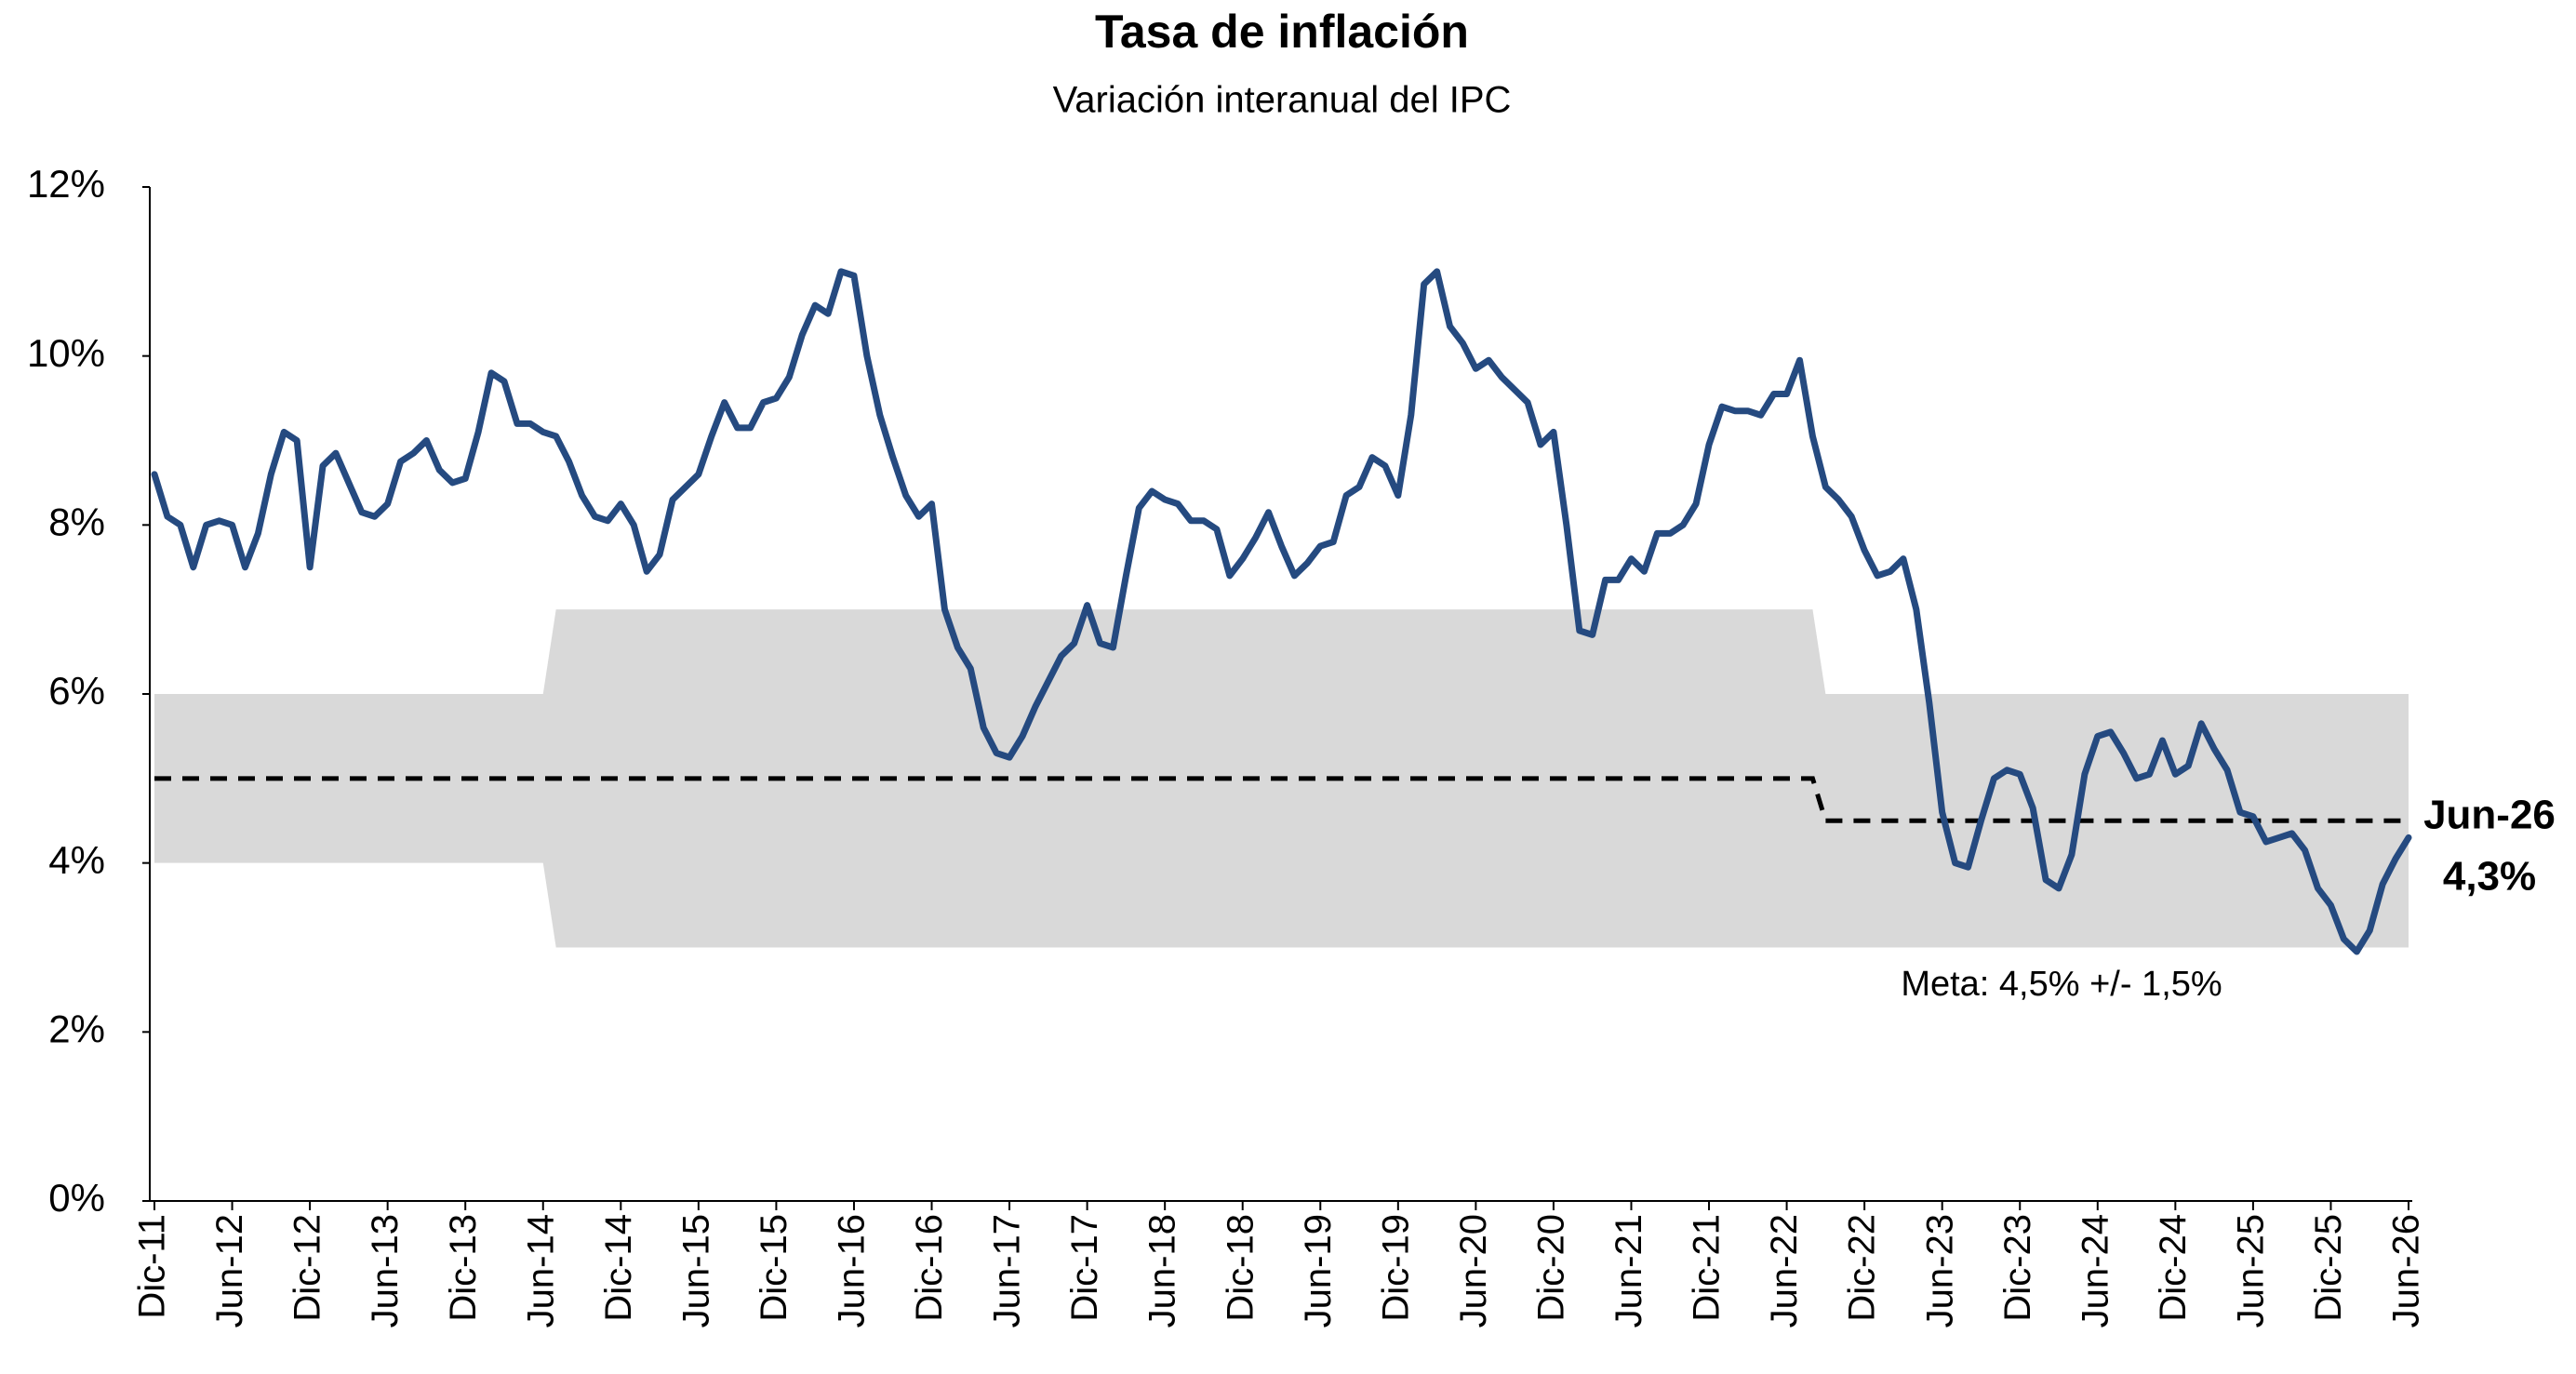 The height and width of the screenshot is (1374, 2576). Describe the element at coordinates (1282, 100) in the screenshot. I see `chart-subtitle: Variación interanual del IPC` at that location.